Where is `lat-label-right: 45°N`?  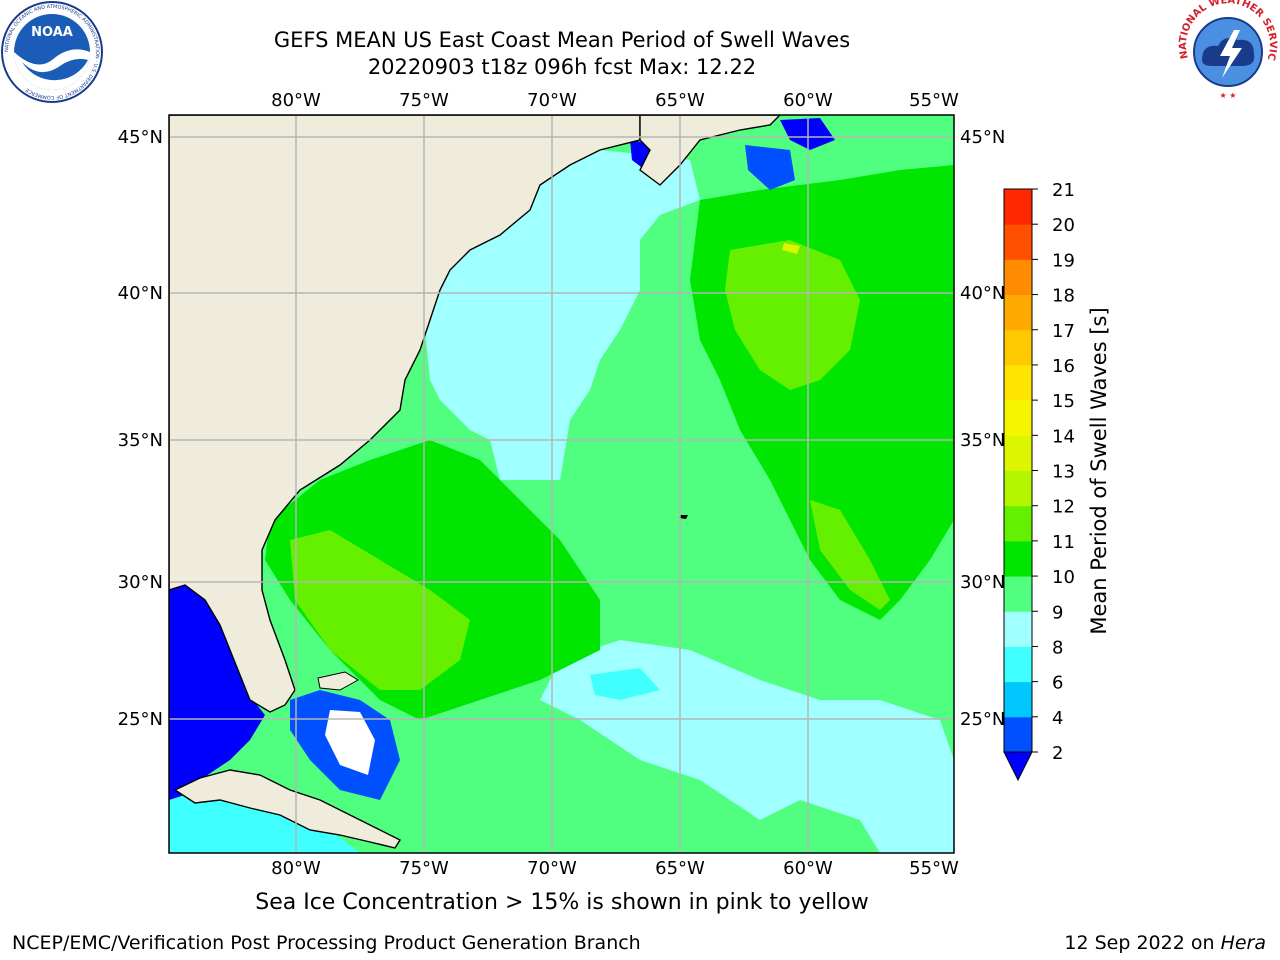 lat-label-right: 45°N is located at coordinates (982, 137).